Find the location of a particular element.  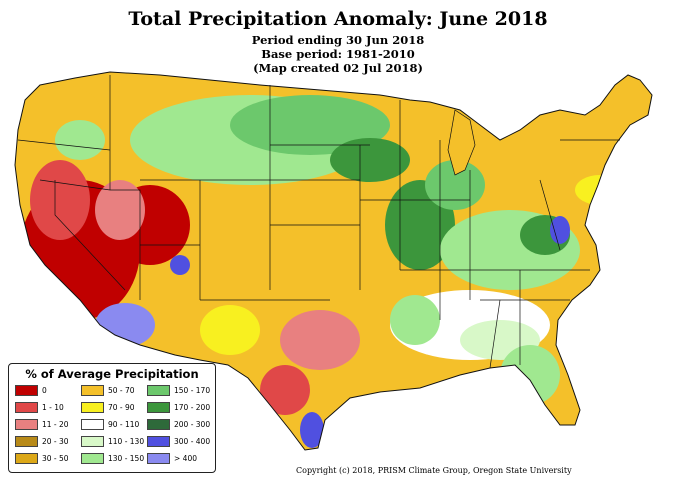

legend-label: 200 - 300 is located at coordinates (192, 424).